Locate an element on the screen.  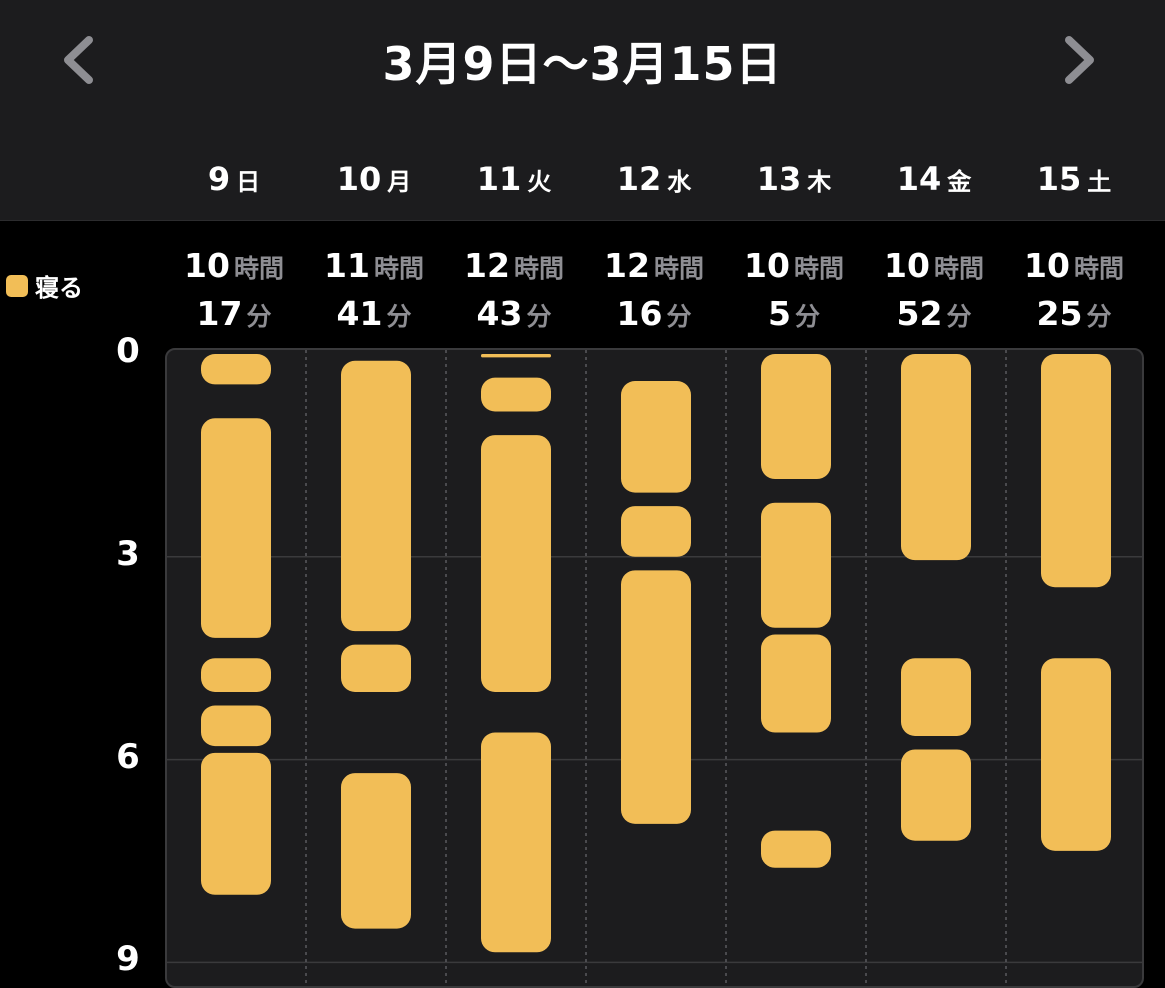
week-range-title: 3月9日～3月15日 is located at coordinates (582, 64).